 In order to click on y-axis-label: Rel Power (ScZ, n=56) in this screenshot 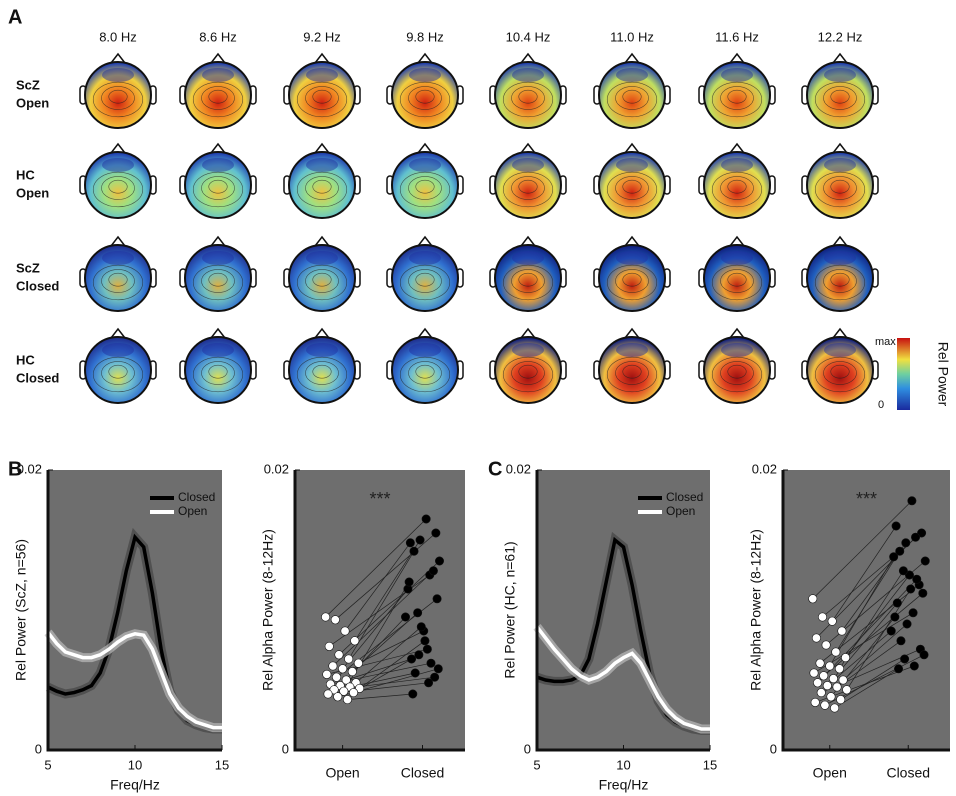, I will do `click(21, 610)`.